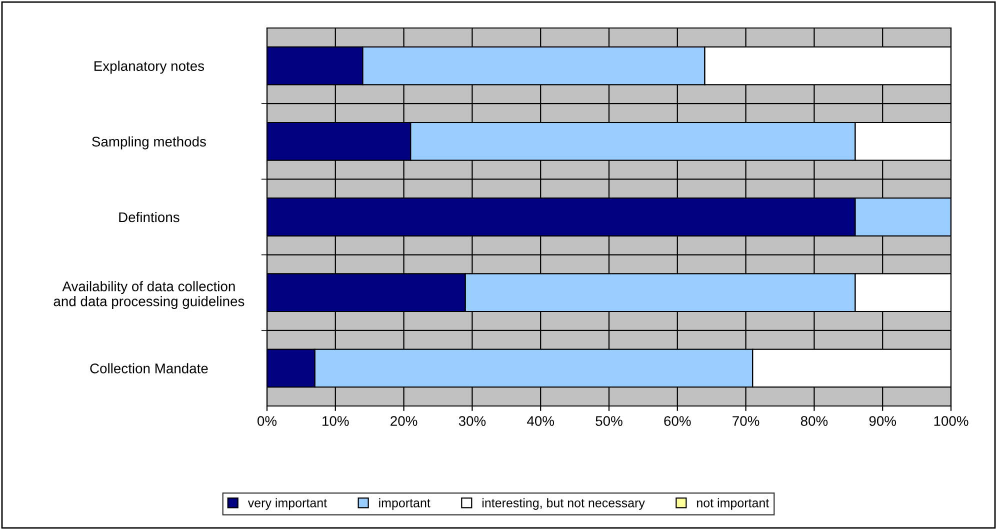 The height and width of the screenshot is (529, 997). What do you see at coordinates (149, 143) in the screenshot?
I see `y-tick-label: Sampling methods` at bounding box center [149, 143].